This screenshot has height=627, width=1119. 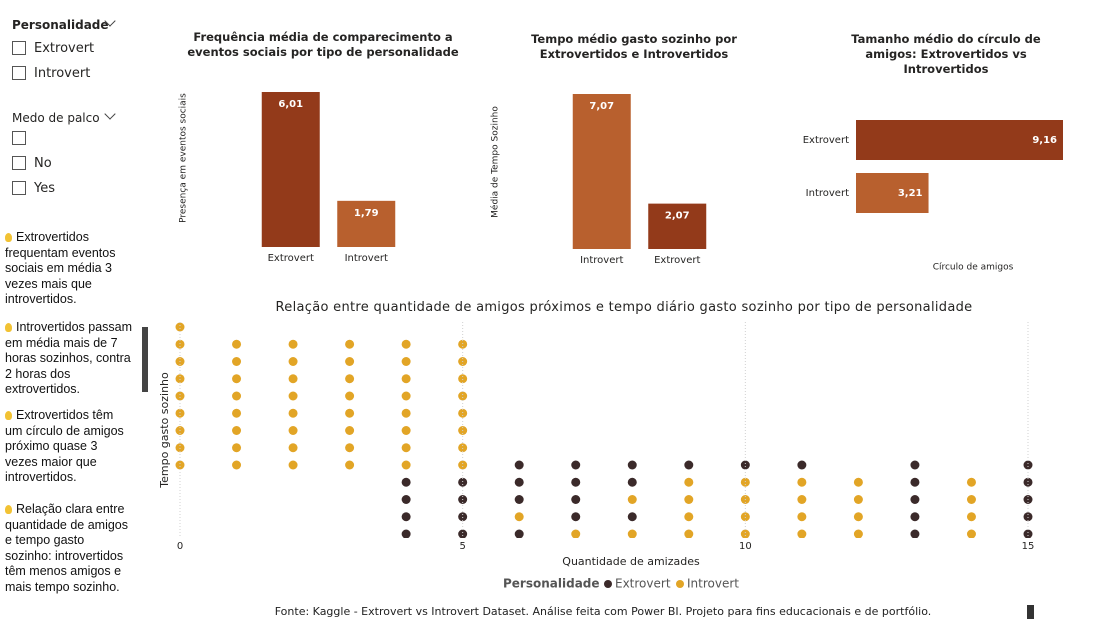 I want to click on slicer-option, so click(x=23, y=138).